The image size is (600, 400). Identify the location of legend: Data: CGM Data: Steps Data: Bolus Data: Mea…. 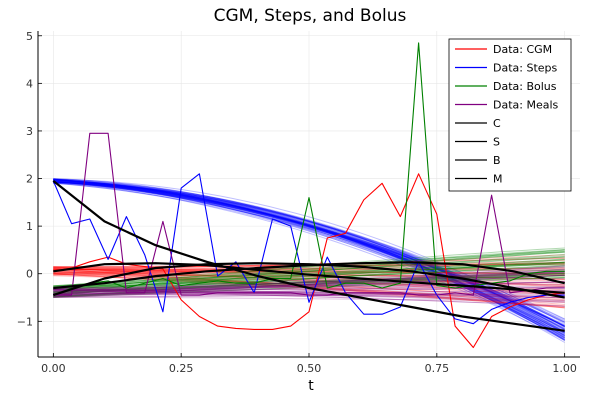
(510, 115).